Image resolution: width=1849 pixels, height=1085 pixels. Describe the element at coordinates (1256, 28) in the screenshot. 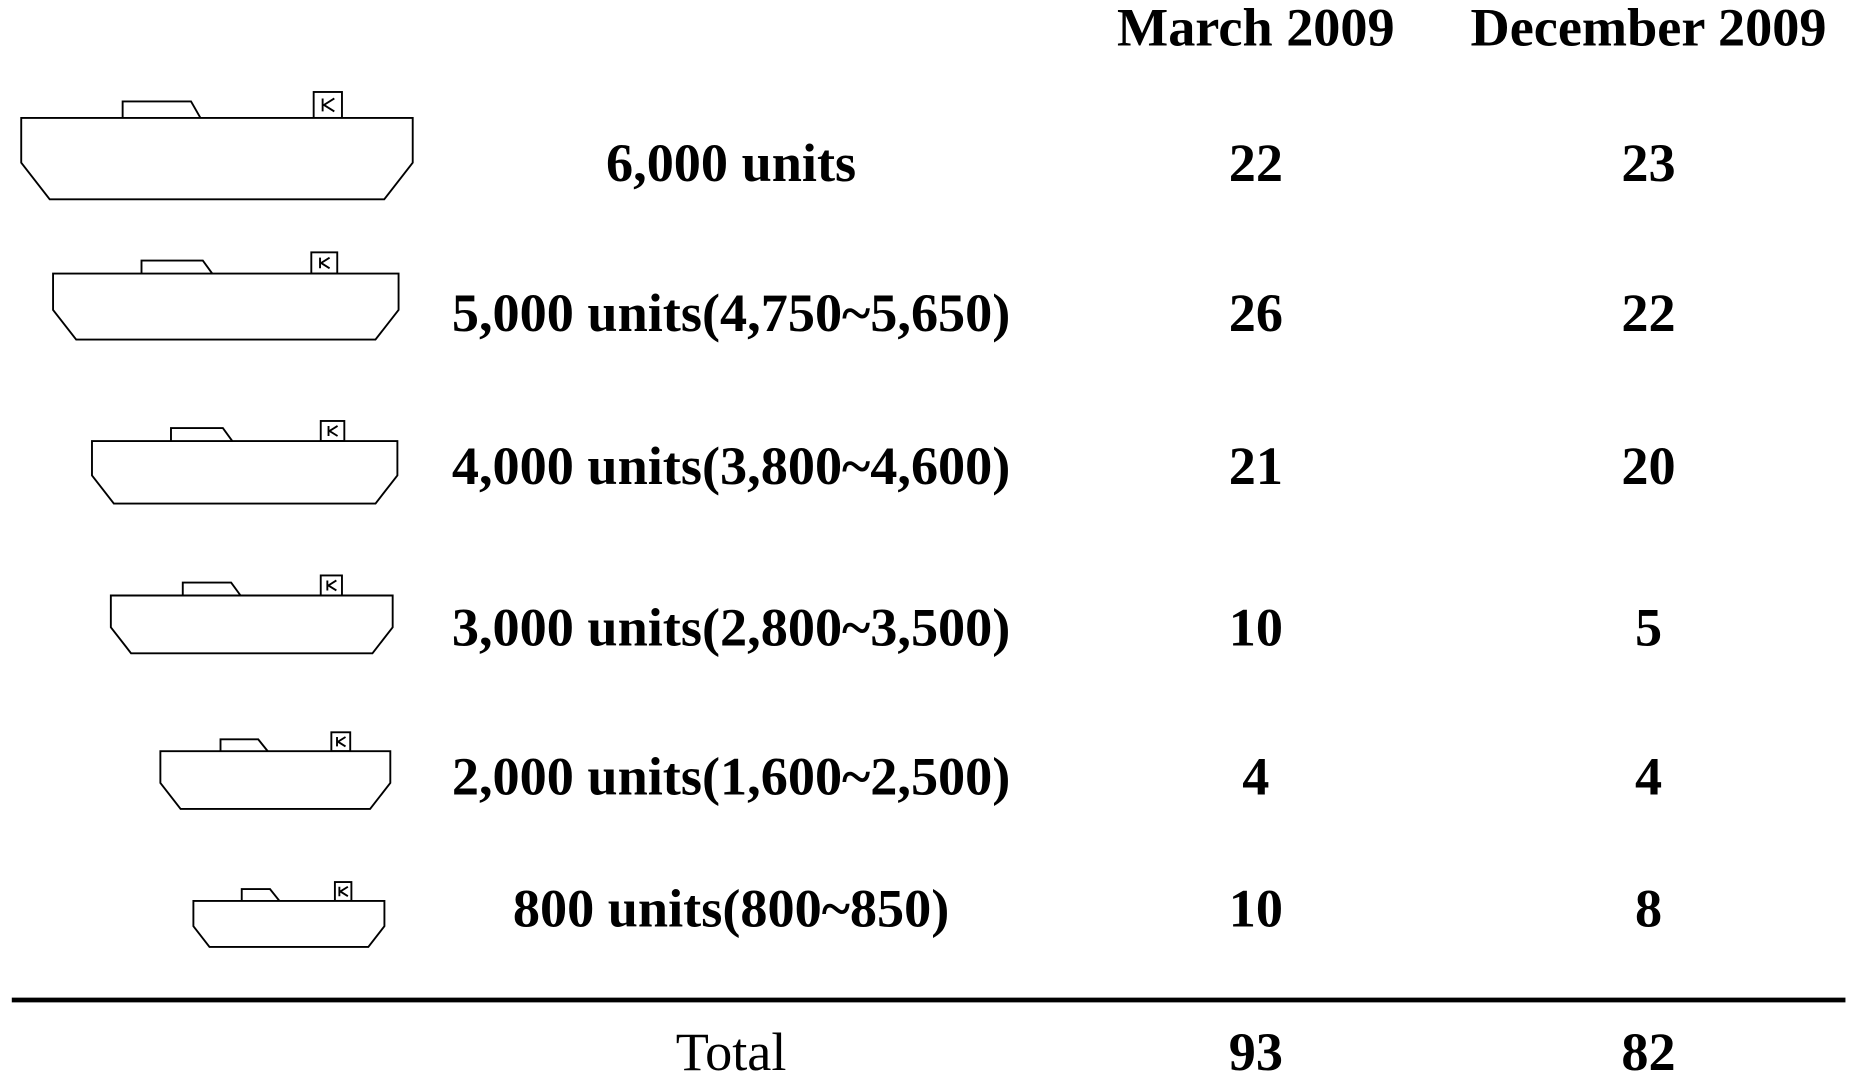

I see `column-header: March 2009` at that location.